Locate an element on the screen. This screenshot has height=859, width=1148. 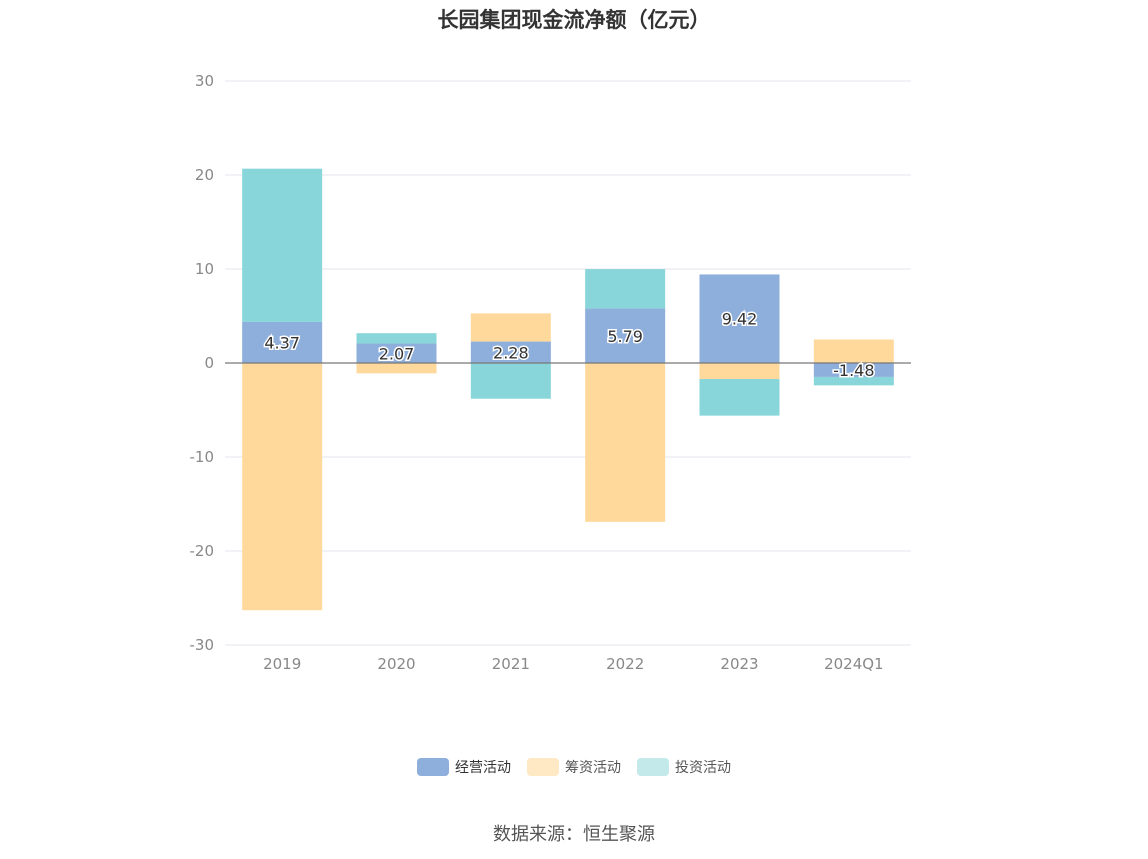
data-label: 4.37 is located at coordinates (282, 342).